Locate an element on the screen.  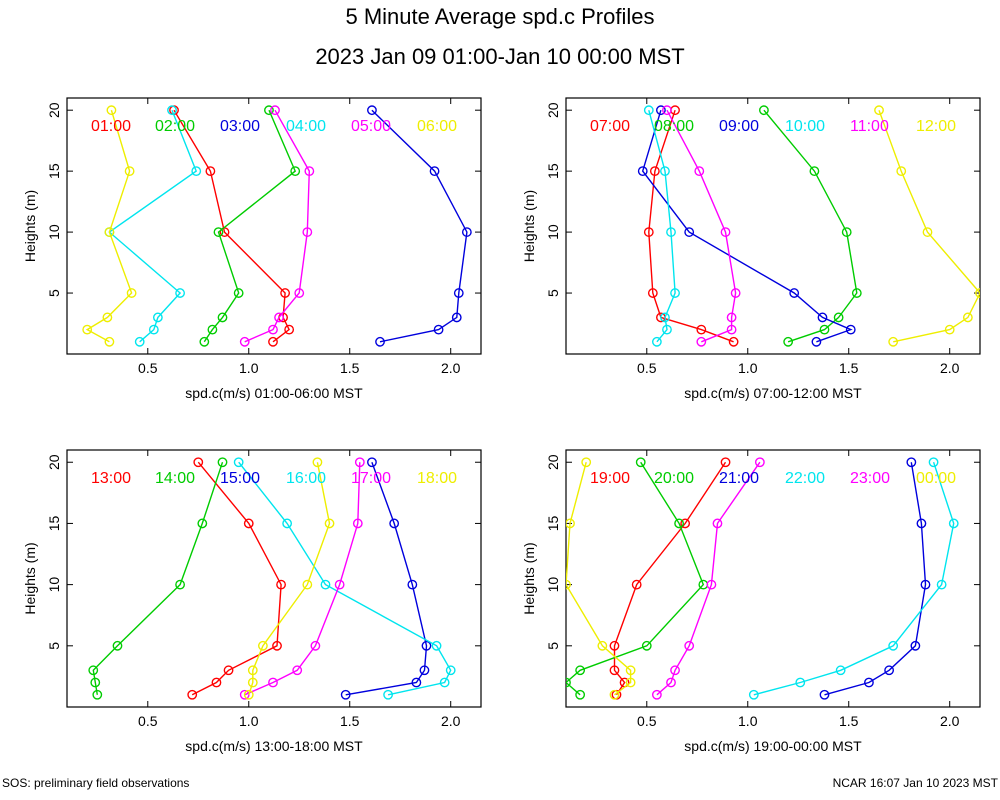
legend-entry: 12:00 is located at coordinates (936, 126).